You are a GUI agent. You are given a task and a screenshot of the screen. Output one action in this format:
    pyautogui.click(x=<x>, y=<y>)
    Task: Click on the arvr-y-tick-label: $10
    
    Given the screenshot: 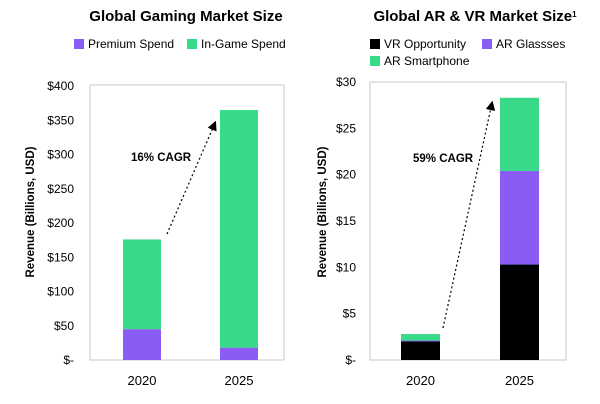 What is the action you would take?
    pyautogui.click(x=346, y=267)
    